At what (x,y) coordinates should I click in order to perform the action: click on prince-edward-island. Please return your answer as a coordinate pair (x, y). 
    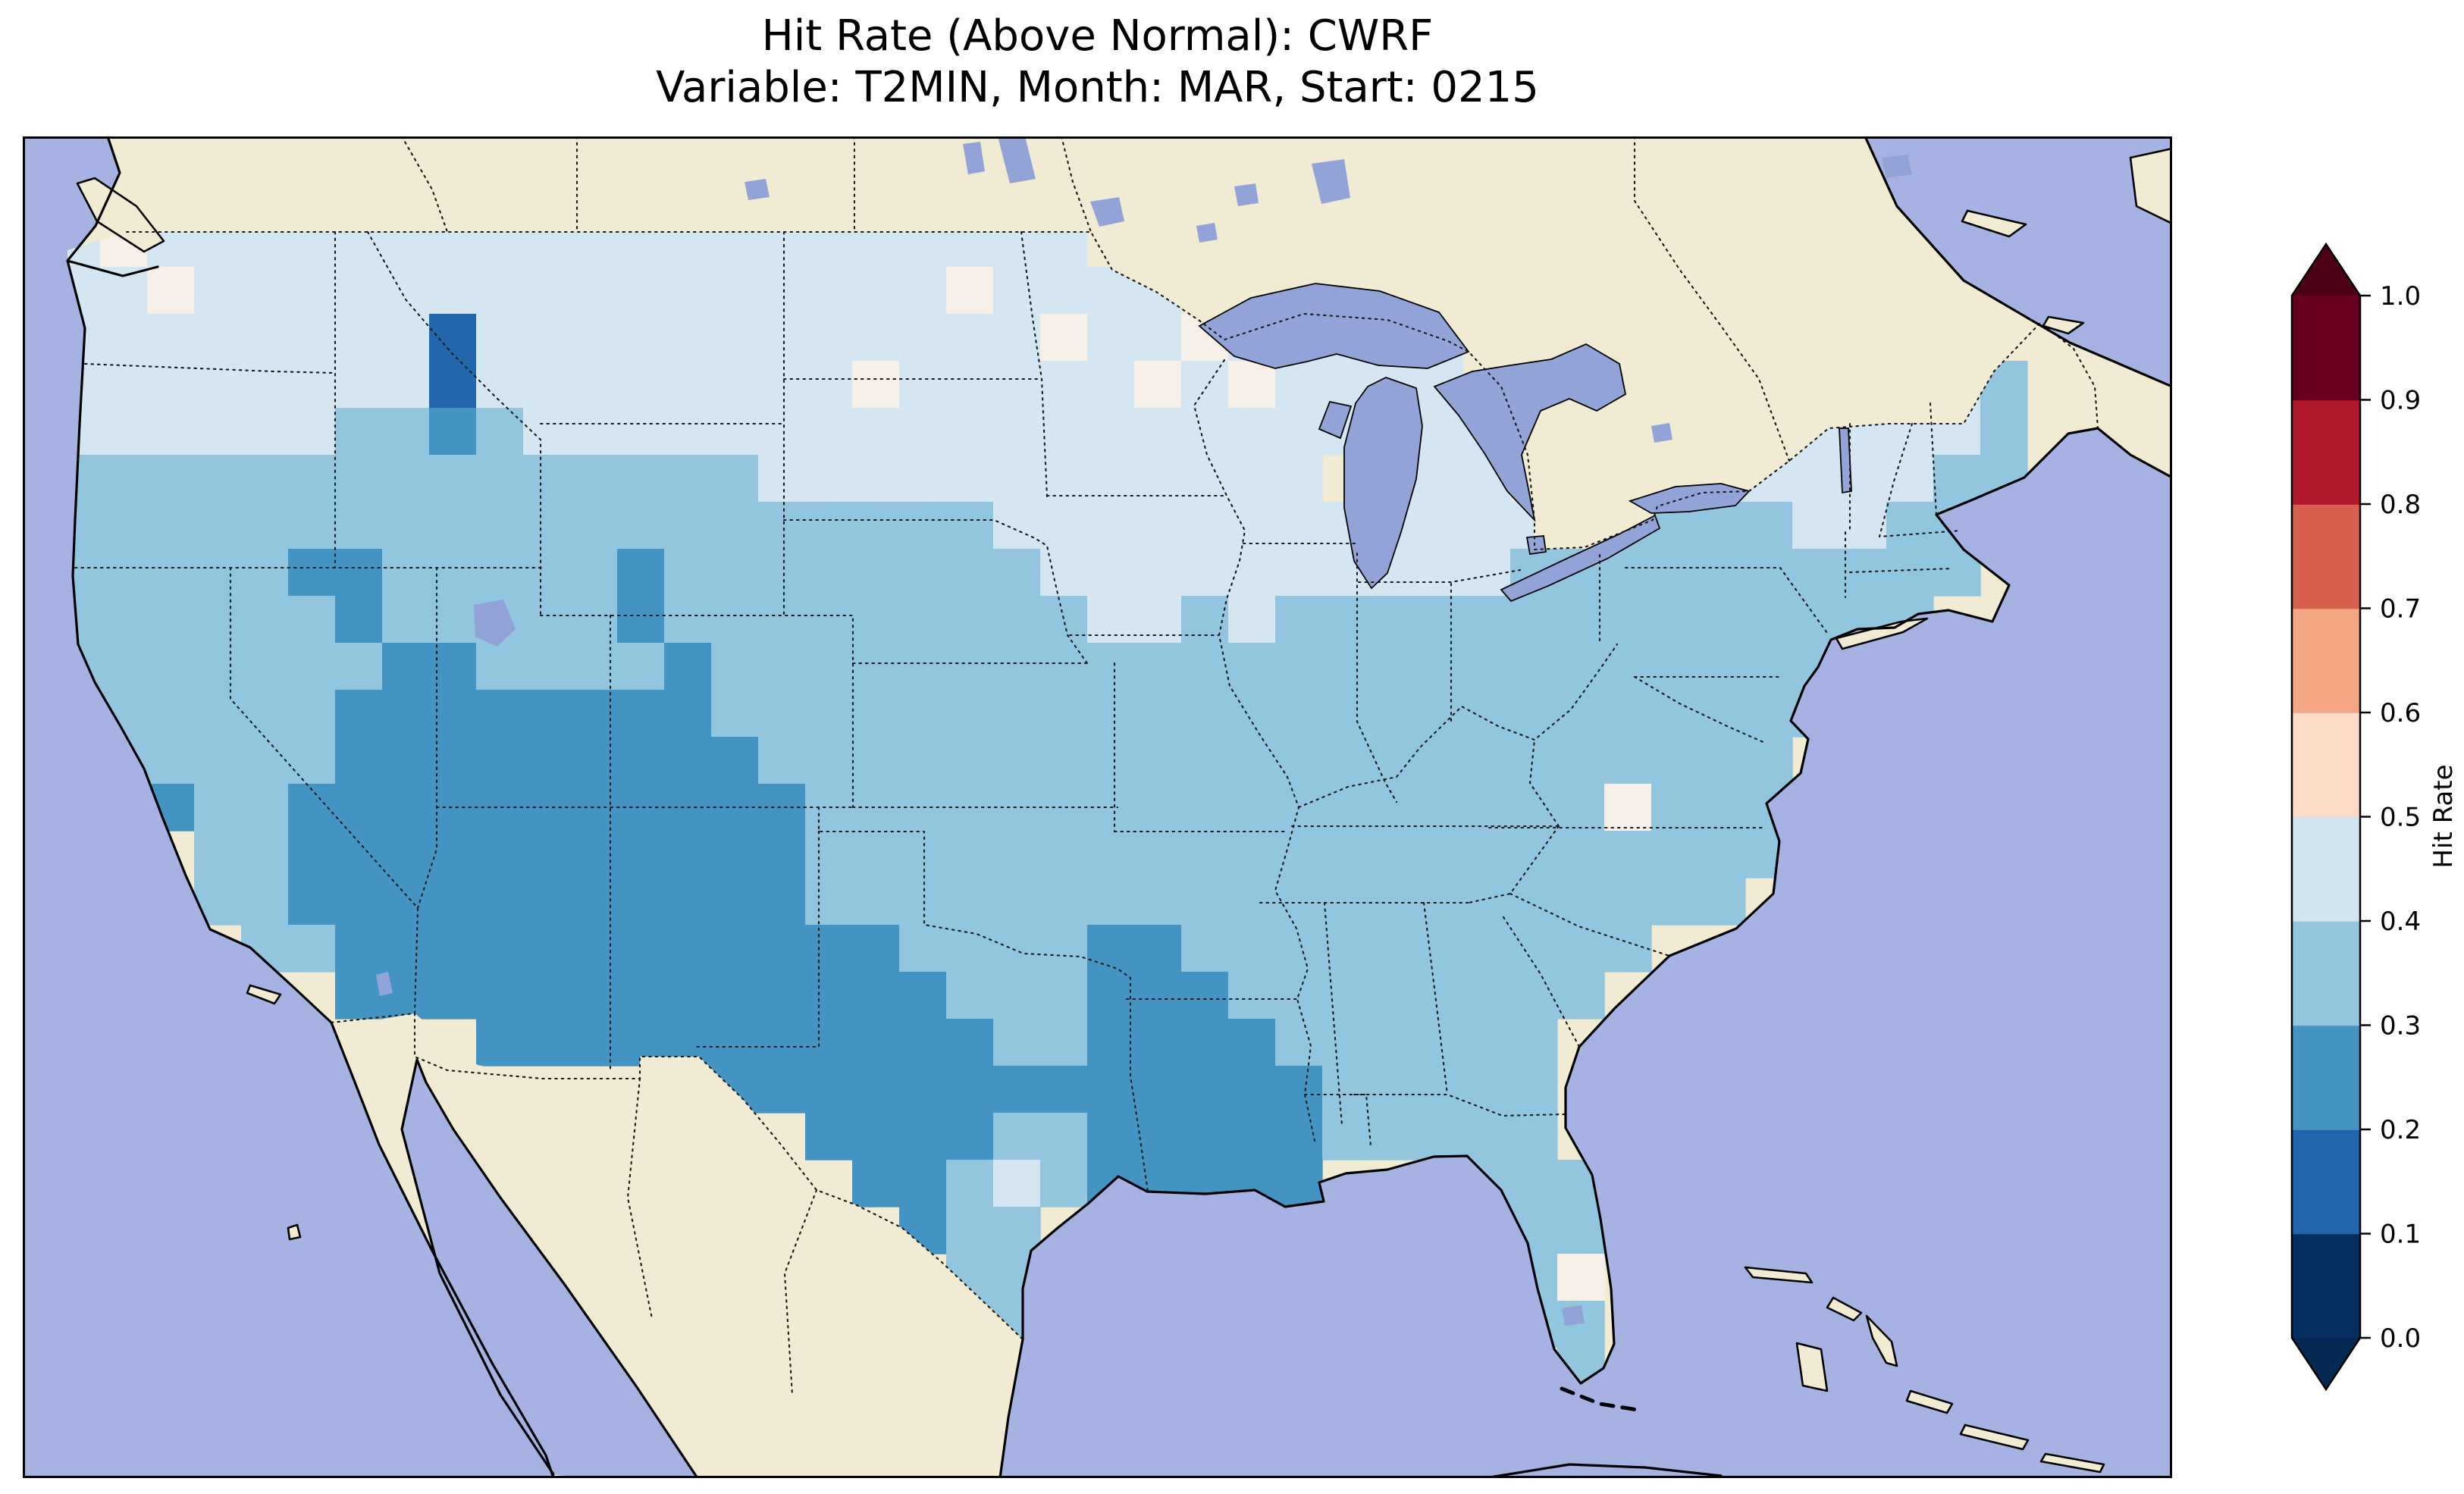
    Looking at the image, I should click on (2063, 325).